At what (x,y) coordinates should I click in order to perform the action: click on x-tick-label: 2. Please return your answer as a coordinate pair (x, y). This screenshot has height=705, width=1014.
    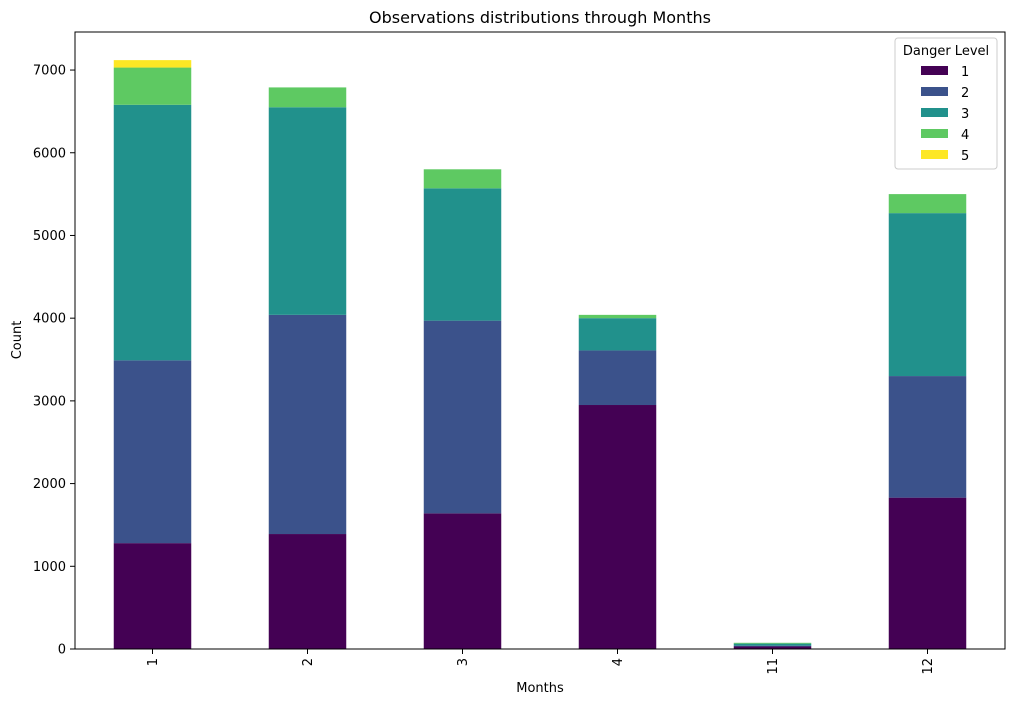
    Looking at the image, I should click on (308, 662).